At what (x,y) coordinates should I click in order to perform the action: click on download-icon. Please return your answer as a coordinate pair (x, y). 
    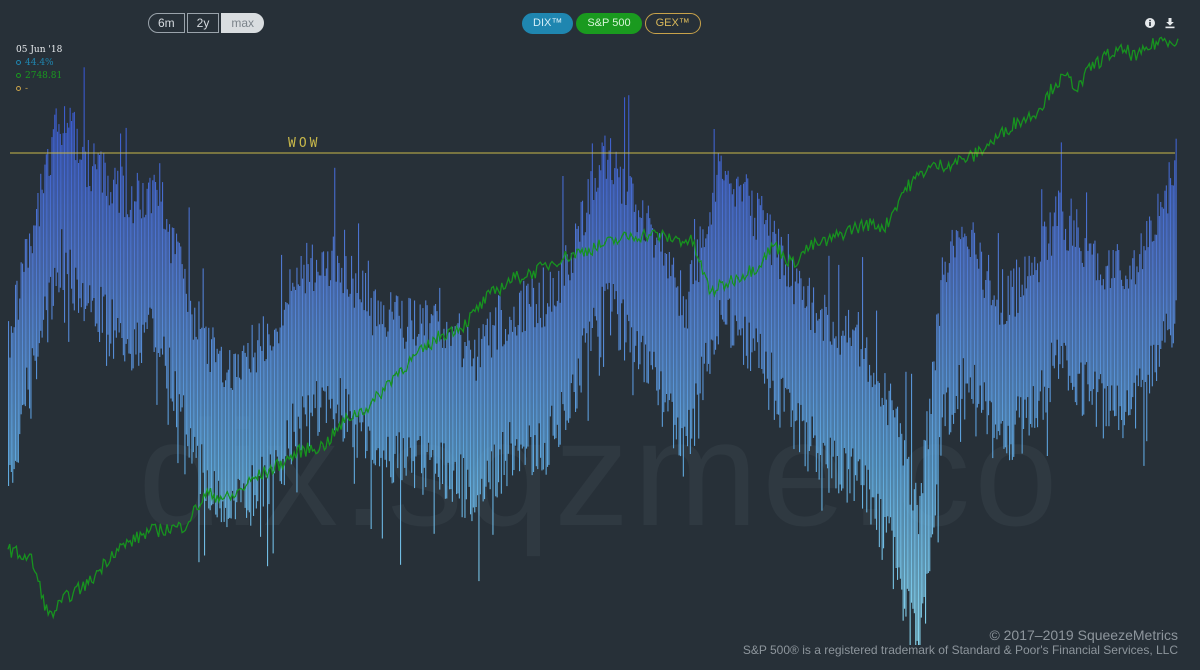
    Looking at the image, I should click on (1170, 23).